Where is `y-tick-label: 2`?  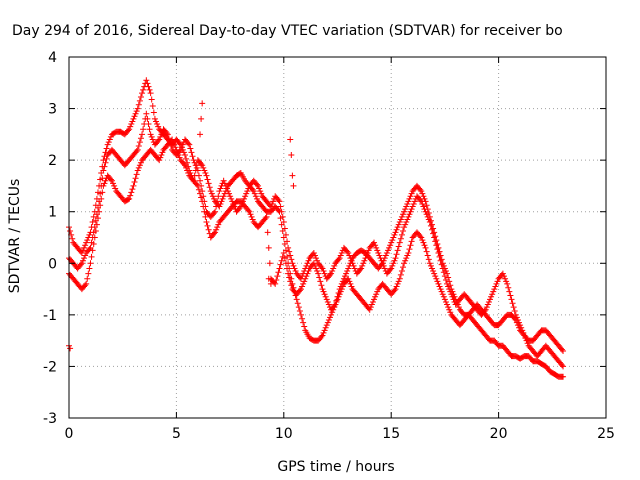
y-tick-label: 2 is located at coordinates (52, 161).